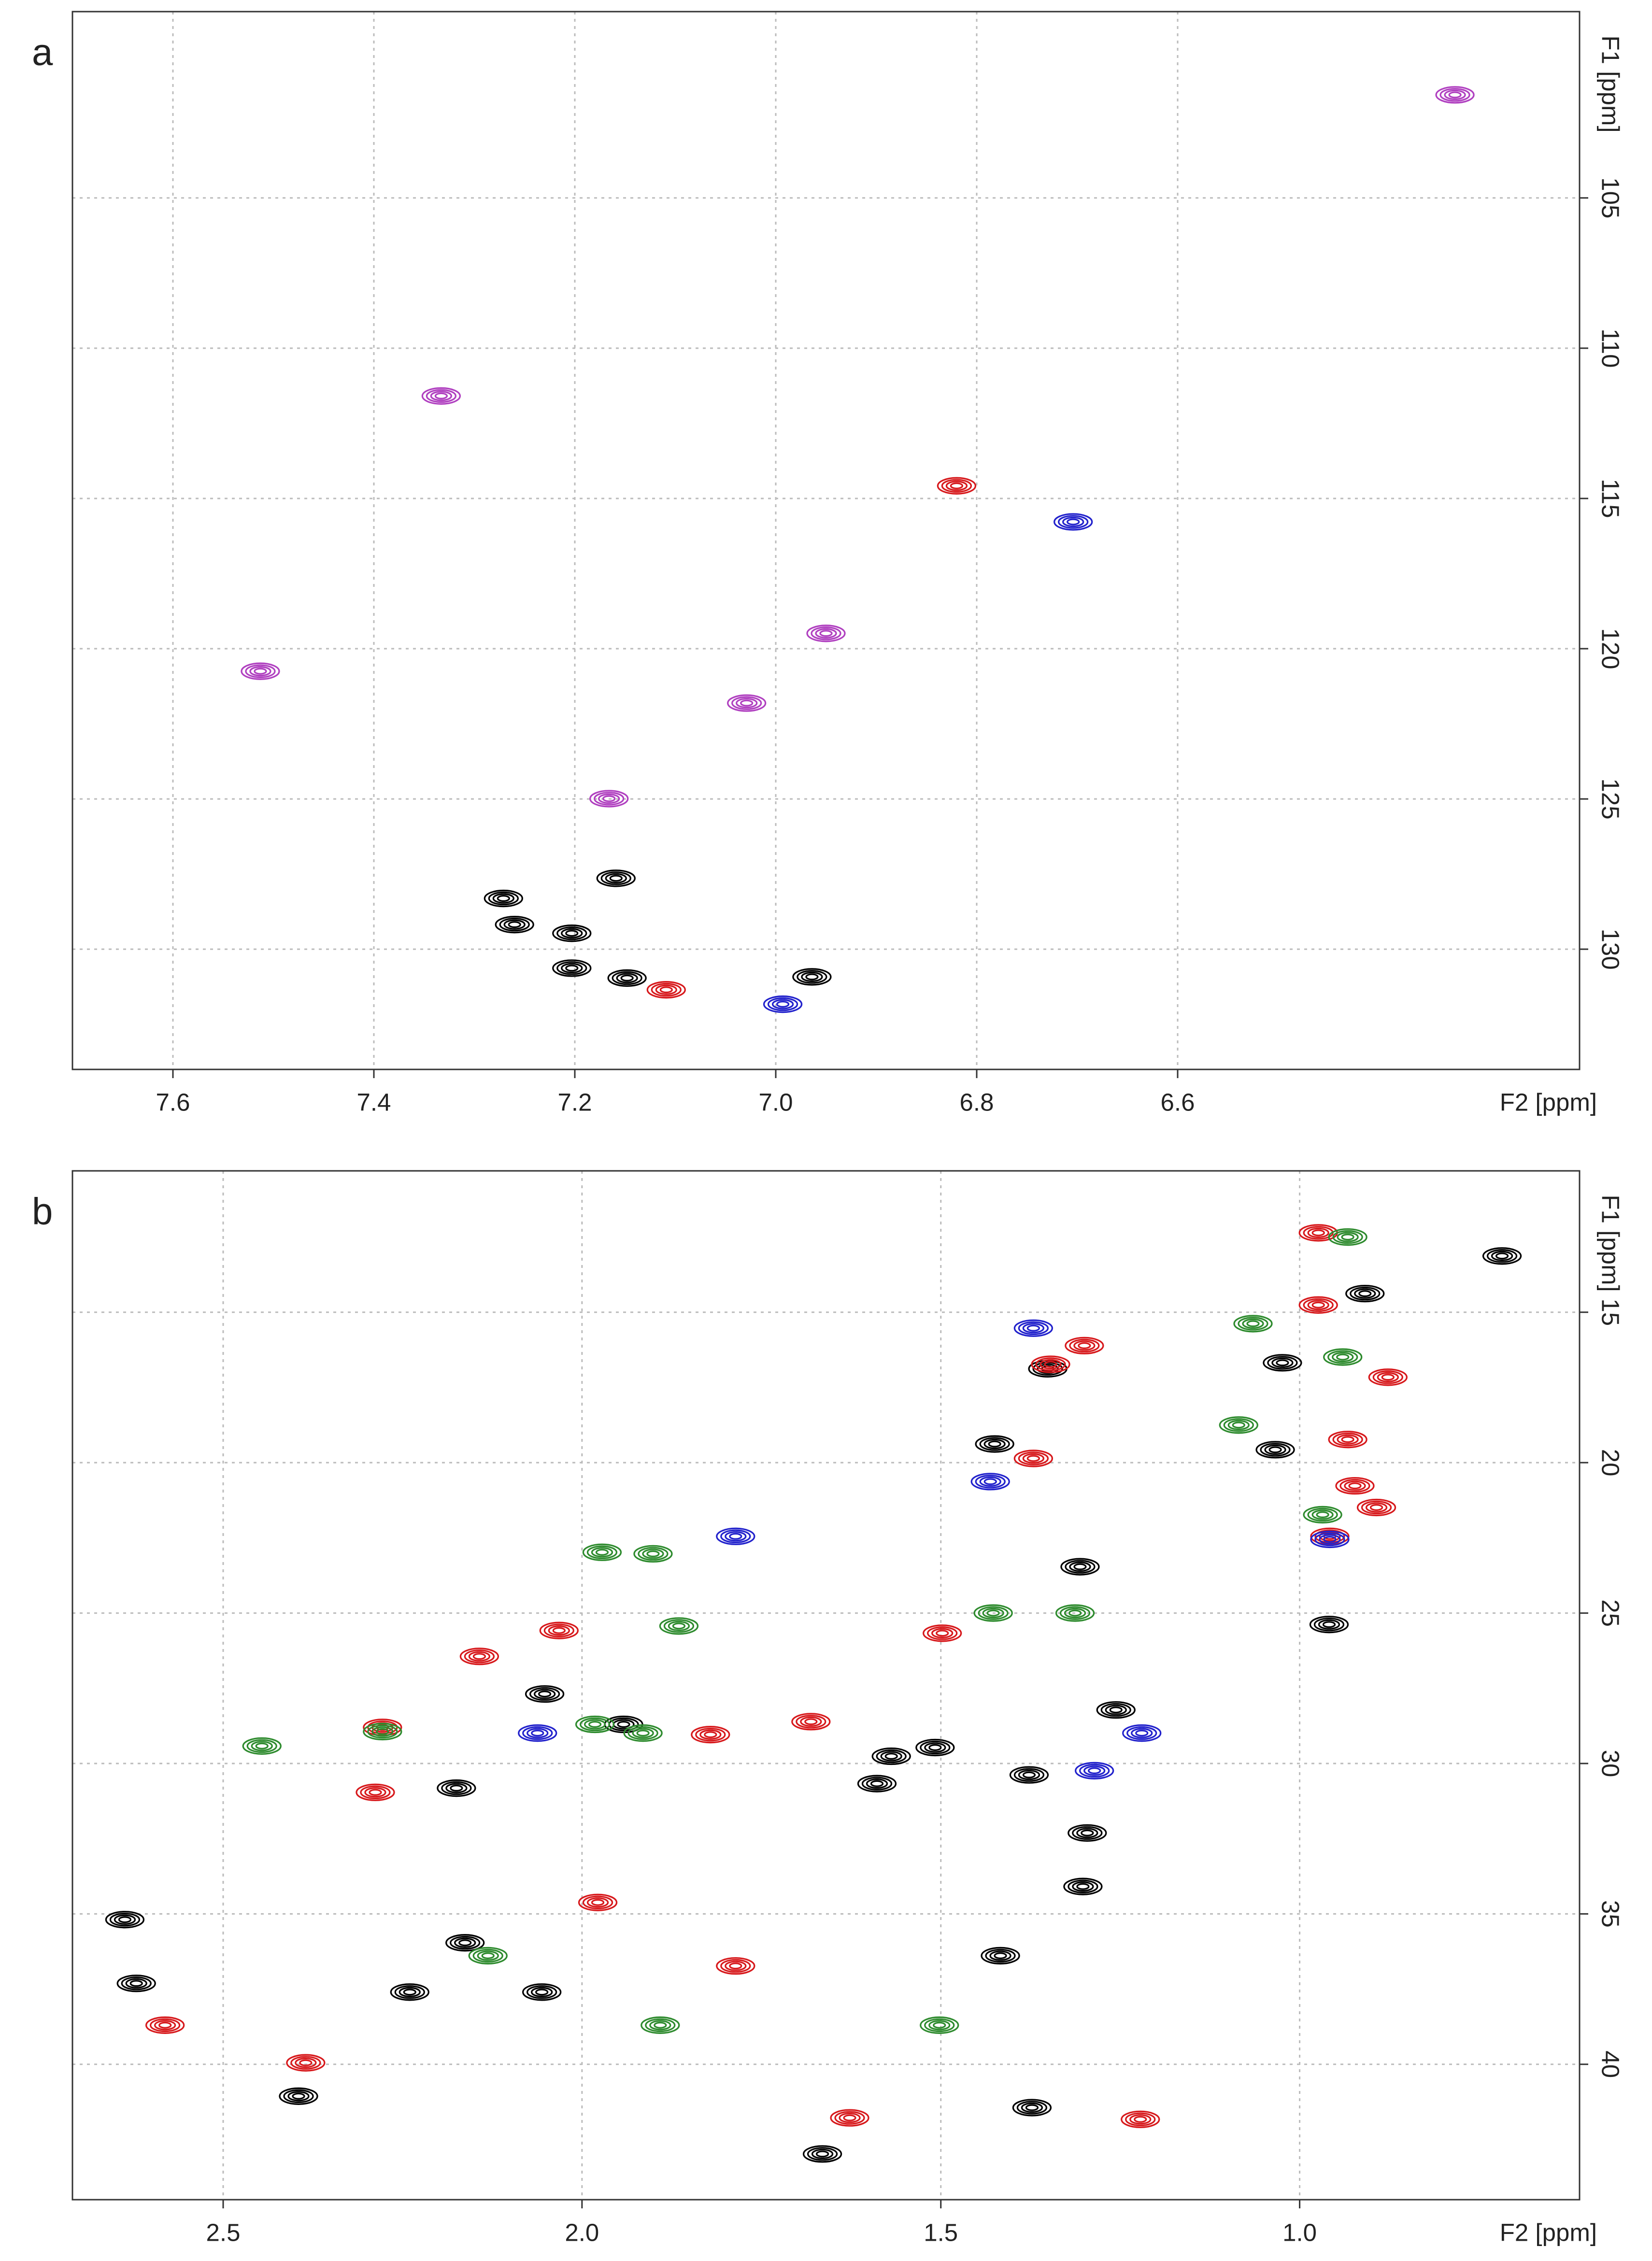  Describe the element at coordinates (1299, 2233) in the screenshot. I see `x-tick-label: 1.0` at that location.